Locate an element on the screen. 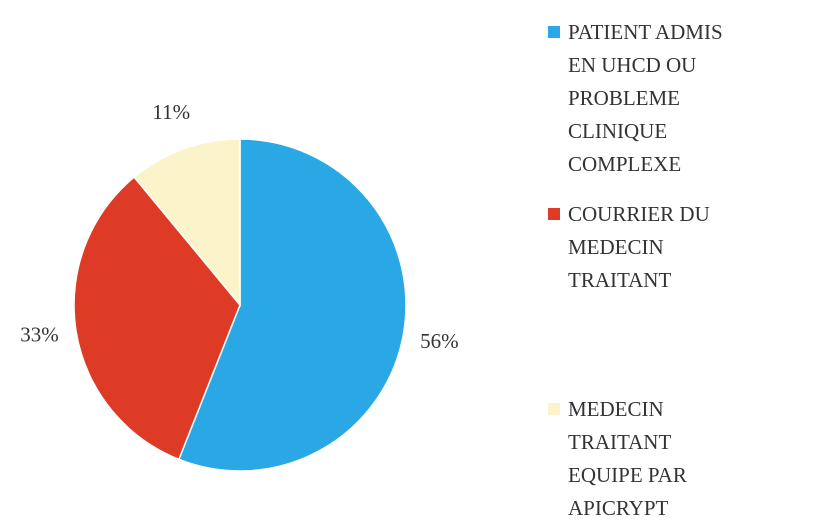 The image size is (813, 524). data-label: 56% is located at coordinates (439, 341).